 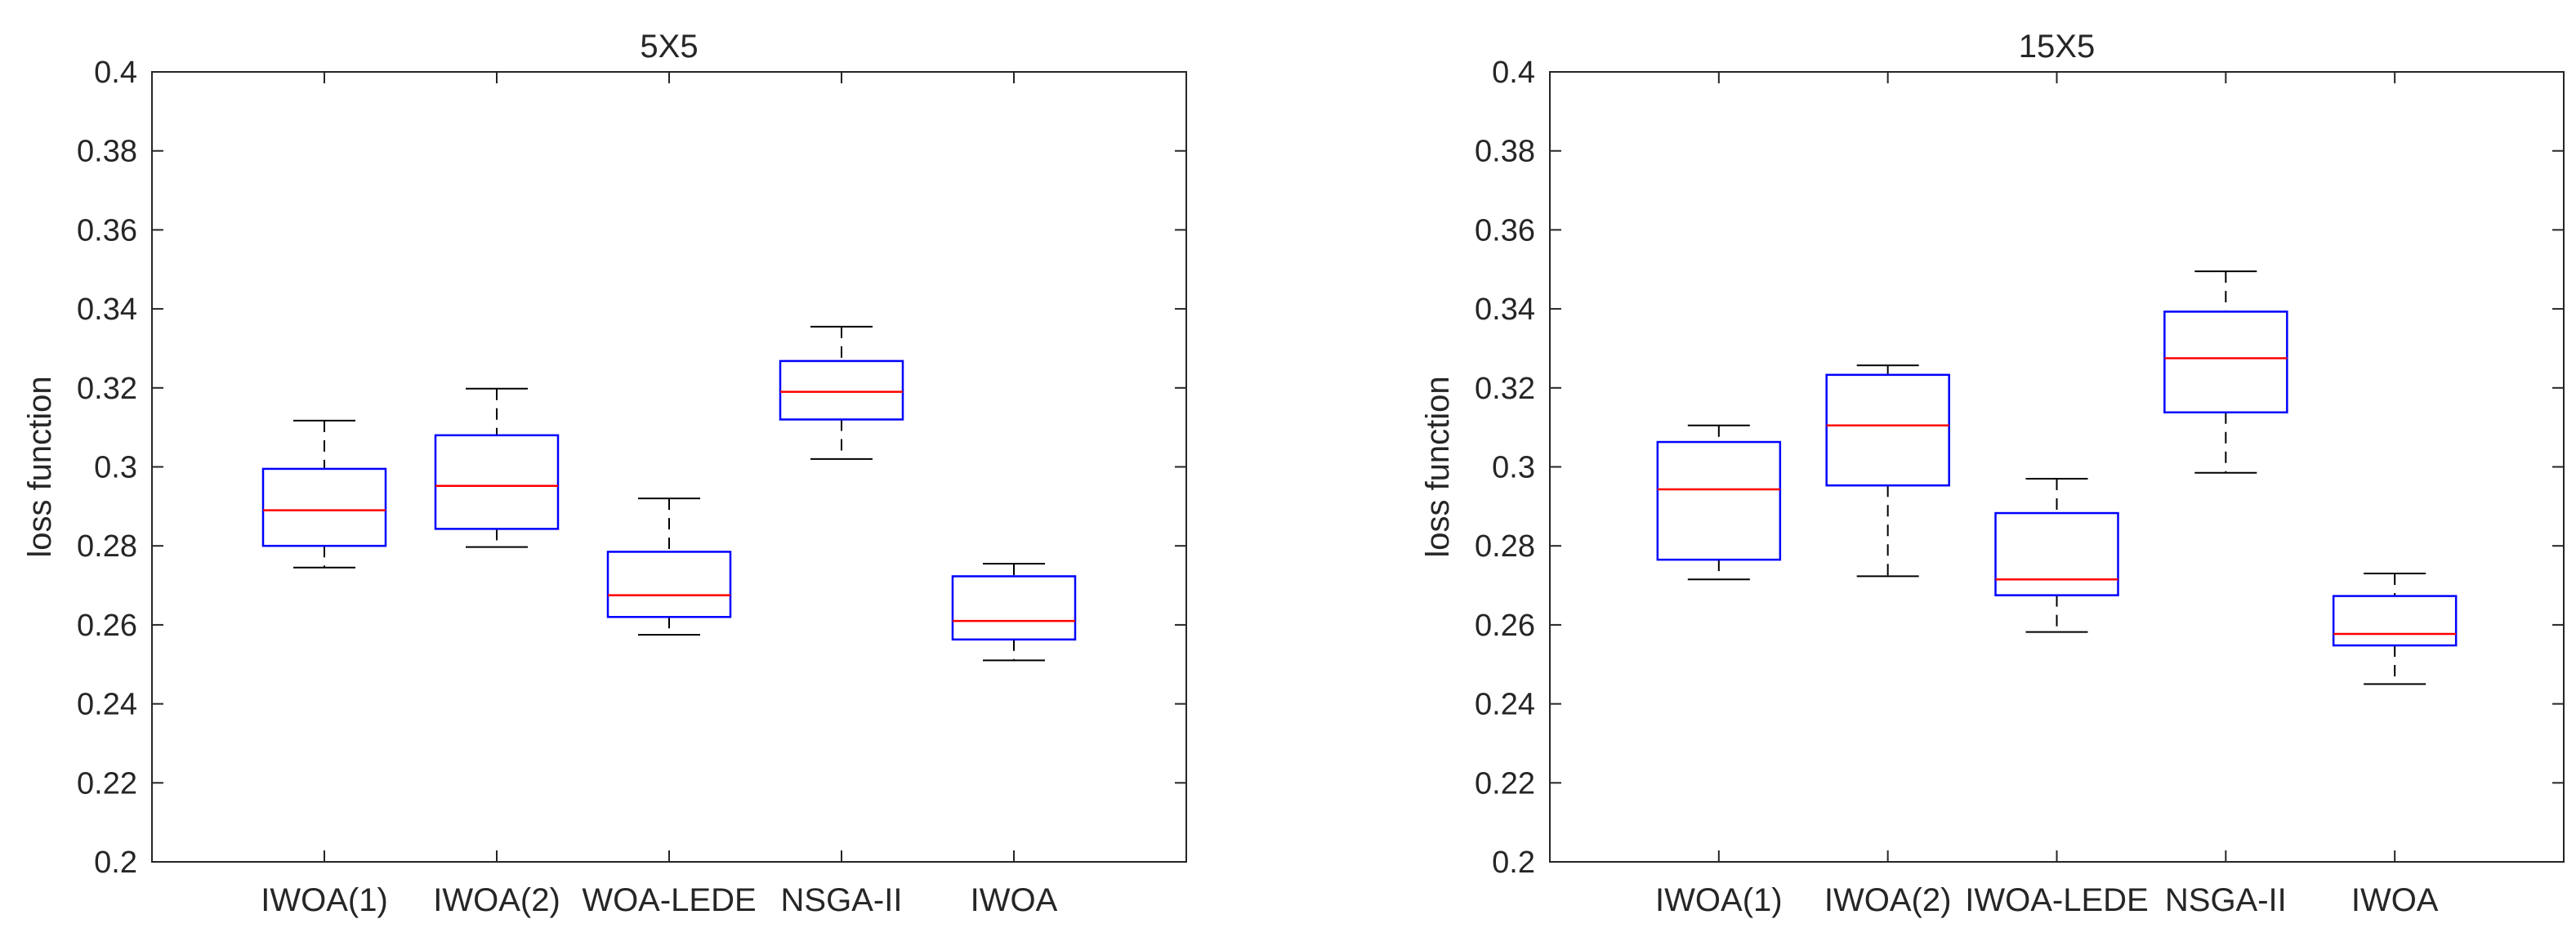 I want to click on chart-title: 5X5, so click(x=669, y=47).